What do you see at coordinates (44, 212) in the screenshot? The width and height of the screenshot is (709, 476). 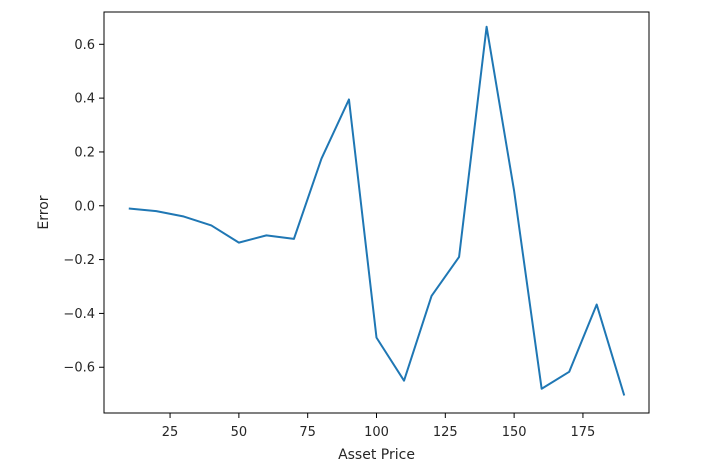 I see `y-axis-label: Error` at bounding box center [44, 212].